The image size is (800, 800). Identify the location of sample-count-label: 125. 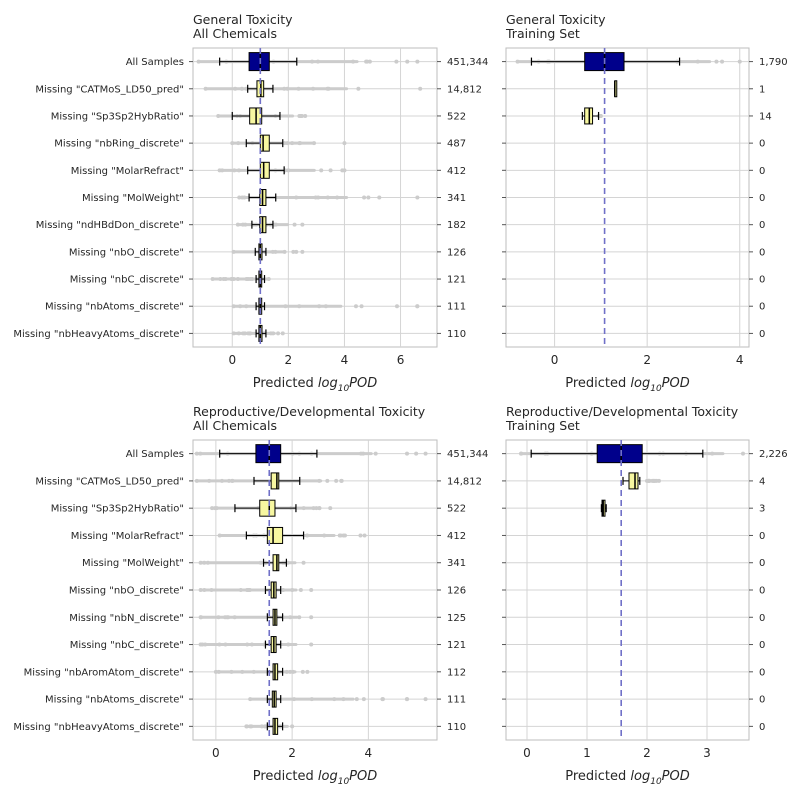
(456, 618).